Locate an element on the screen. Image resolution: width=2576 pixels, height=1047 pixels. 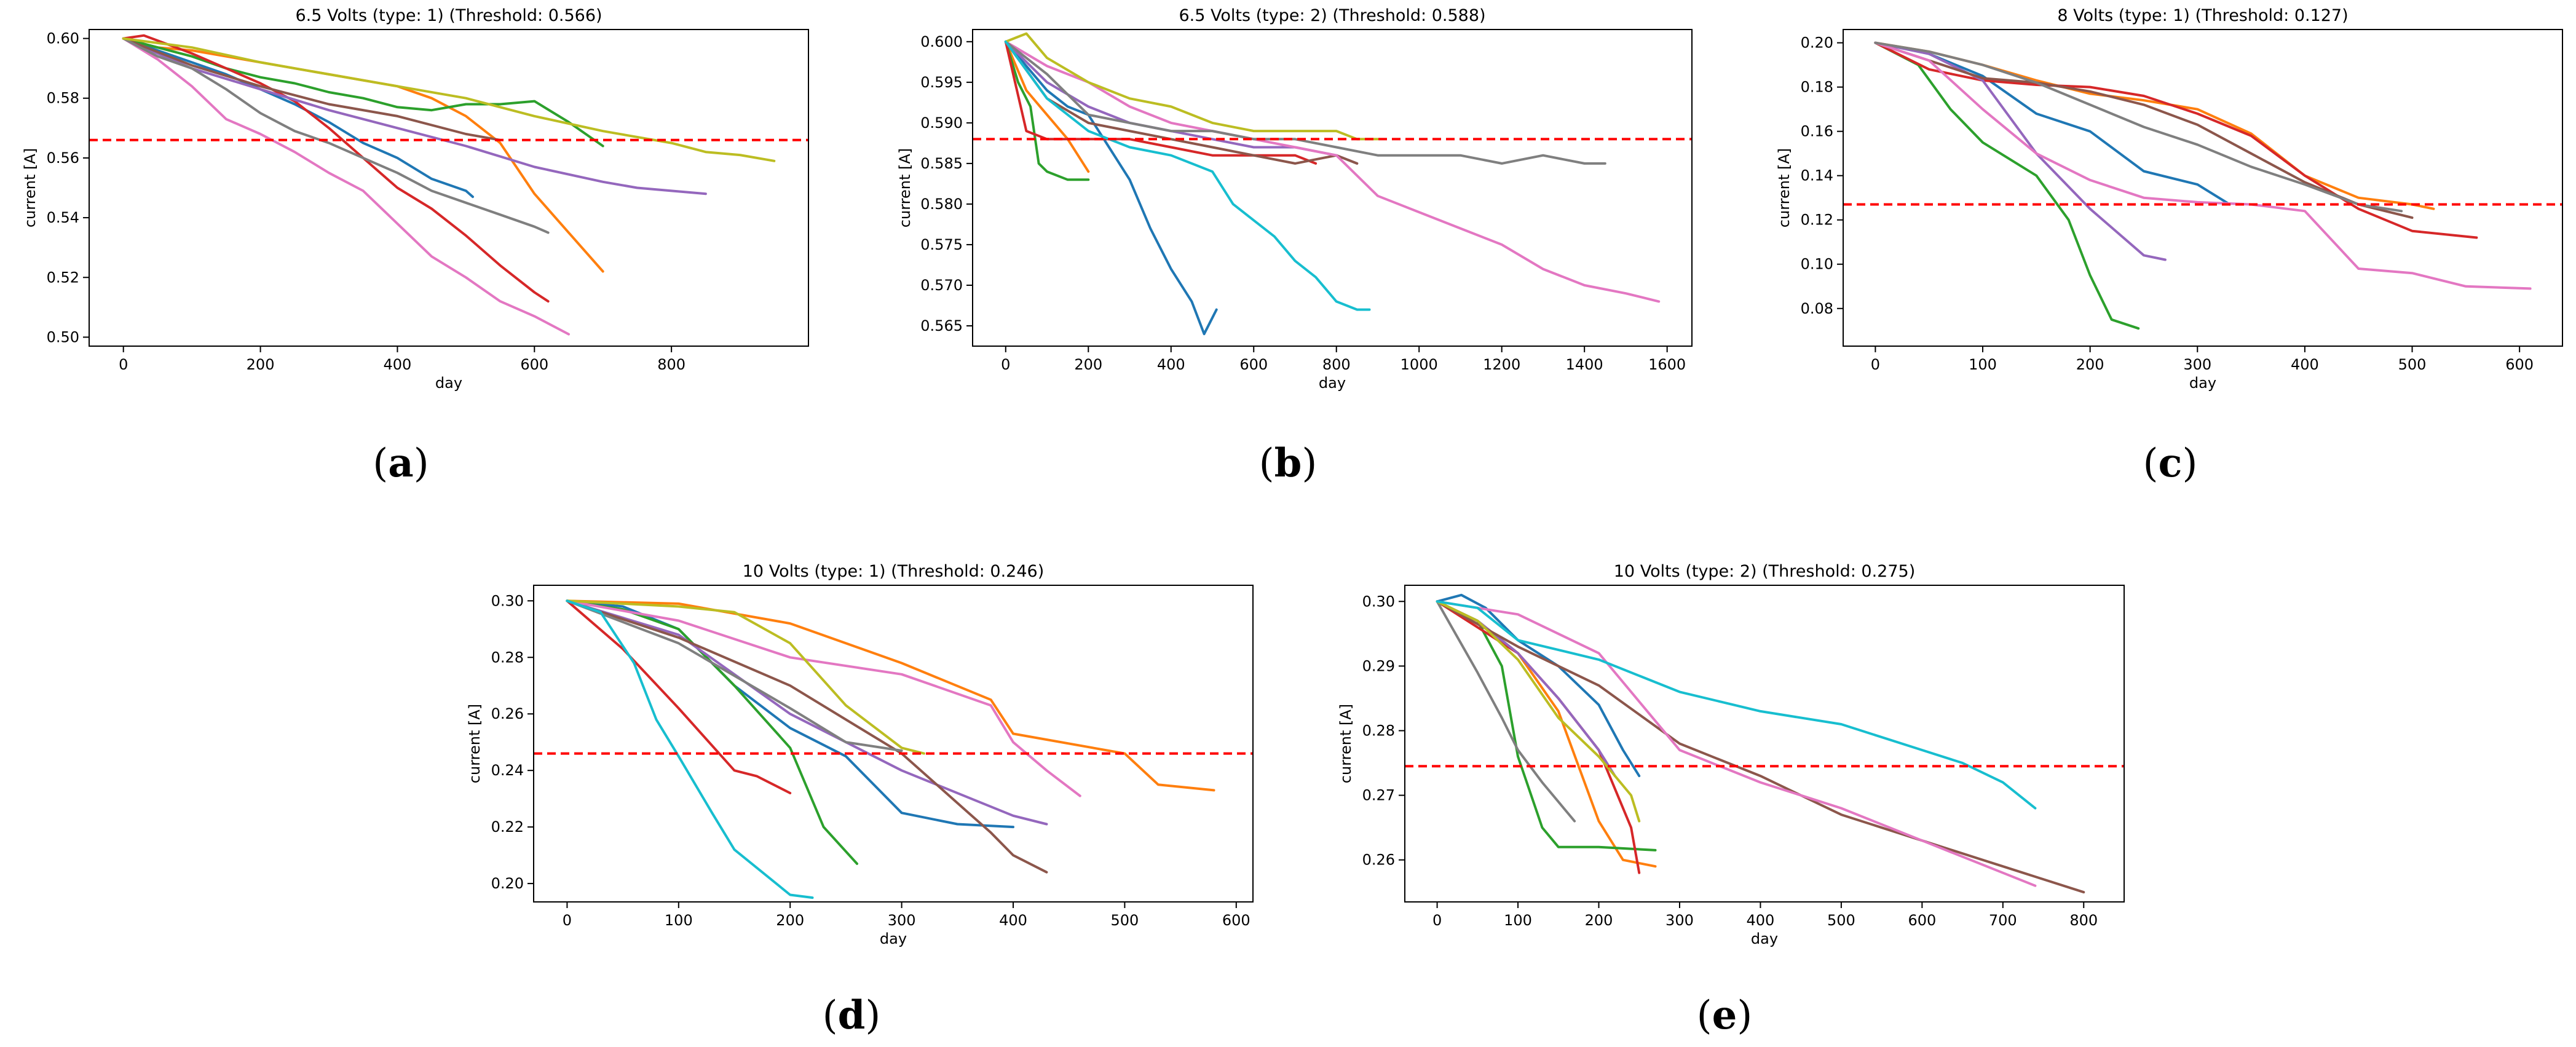
panel-c-x-tick-label: 400 is located at coordinates (2305, 364).